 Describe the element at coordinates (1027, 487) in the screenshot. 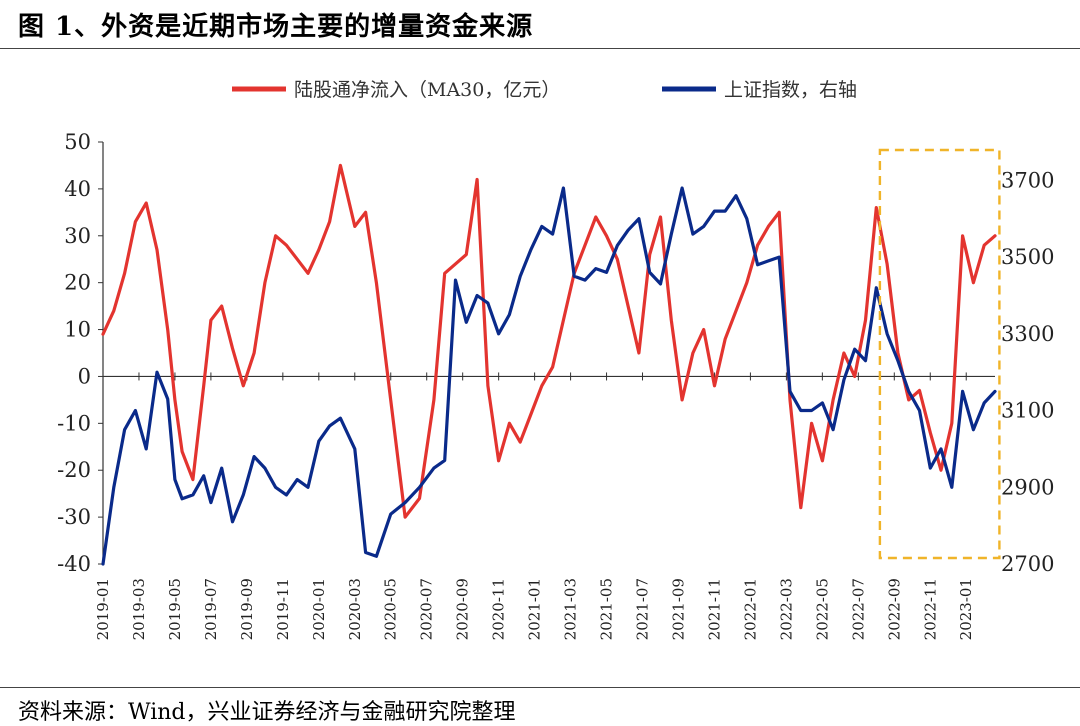

I see `right-tick-label: 2900` at that location.